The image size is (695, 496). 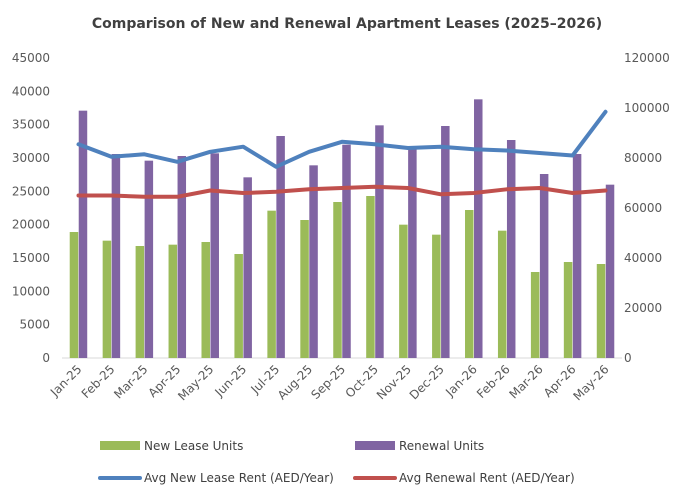 What do you see at coordinates (643, 208) in the screenshot?
I see `y-right-tick-label: 60000` at bounding box center [643, 208].